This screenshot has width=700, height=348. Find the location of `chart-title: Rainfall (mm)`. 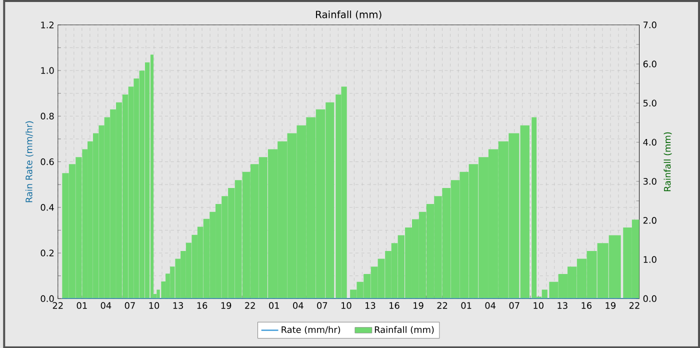

chart-title: Rainfall (mm) is located at coordinates (349, 15).